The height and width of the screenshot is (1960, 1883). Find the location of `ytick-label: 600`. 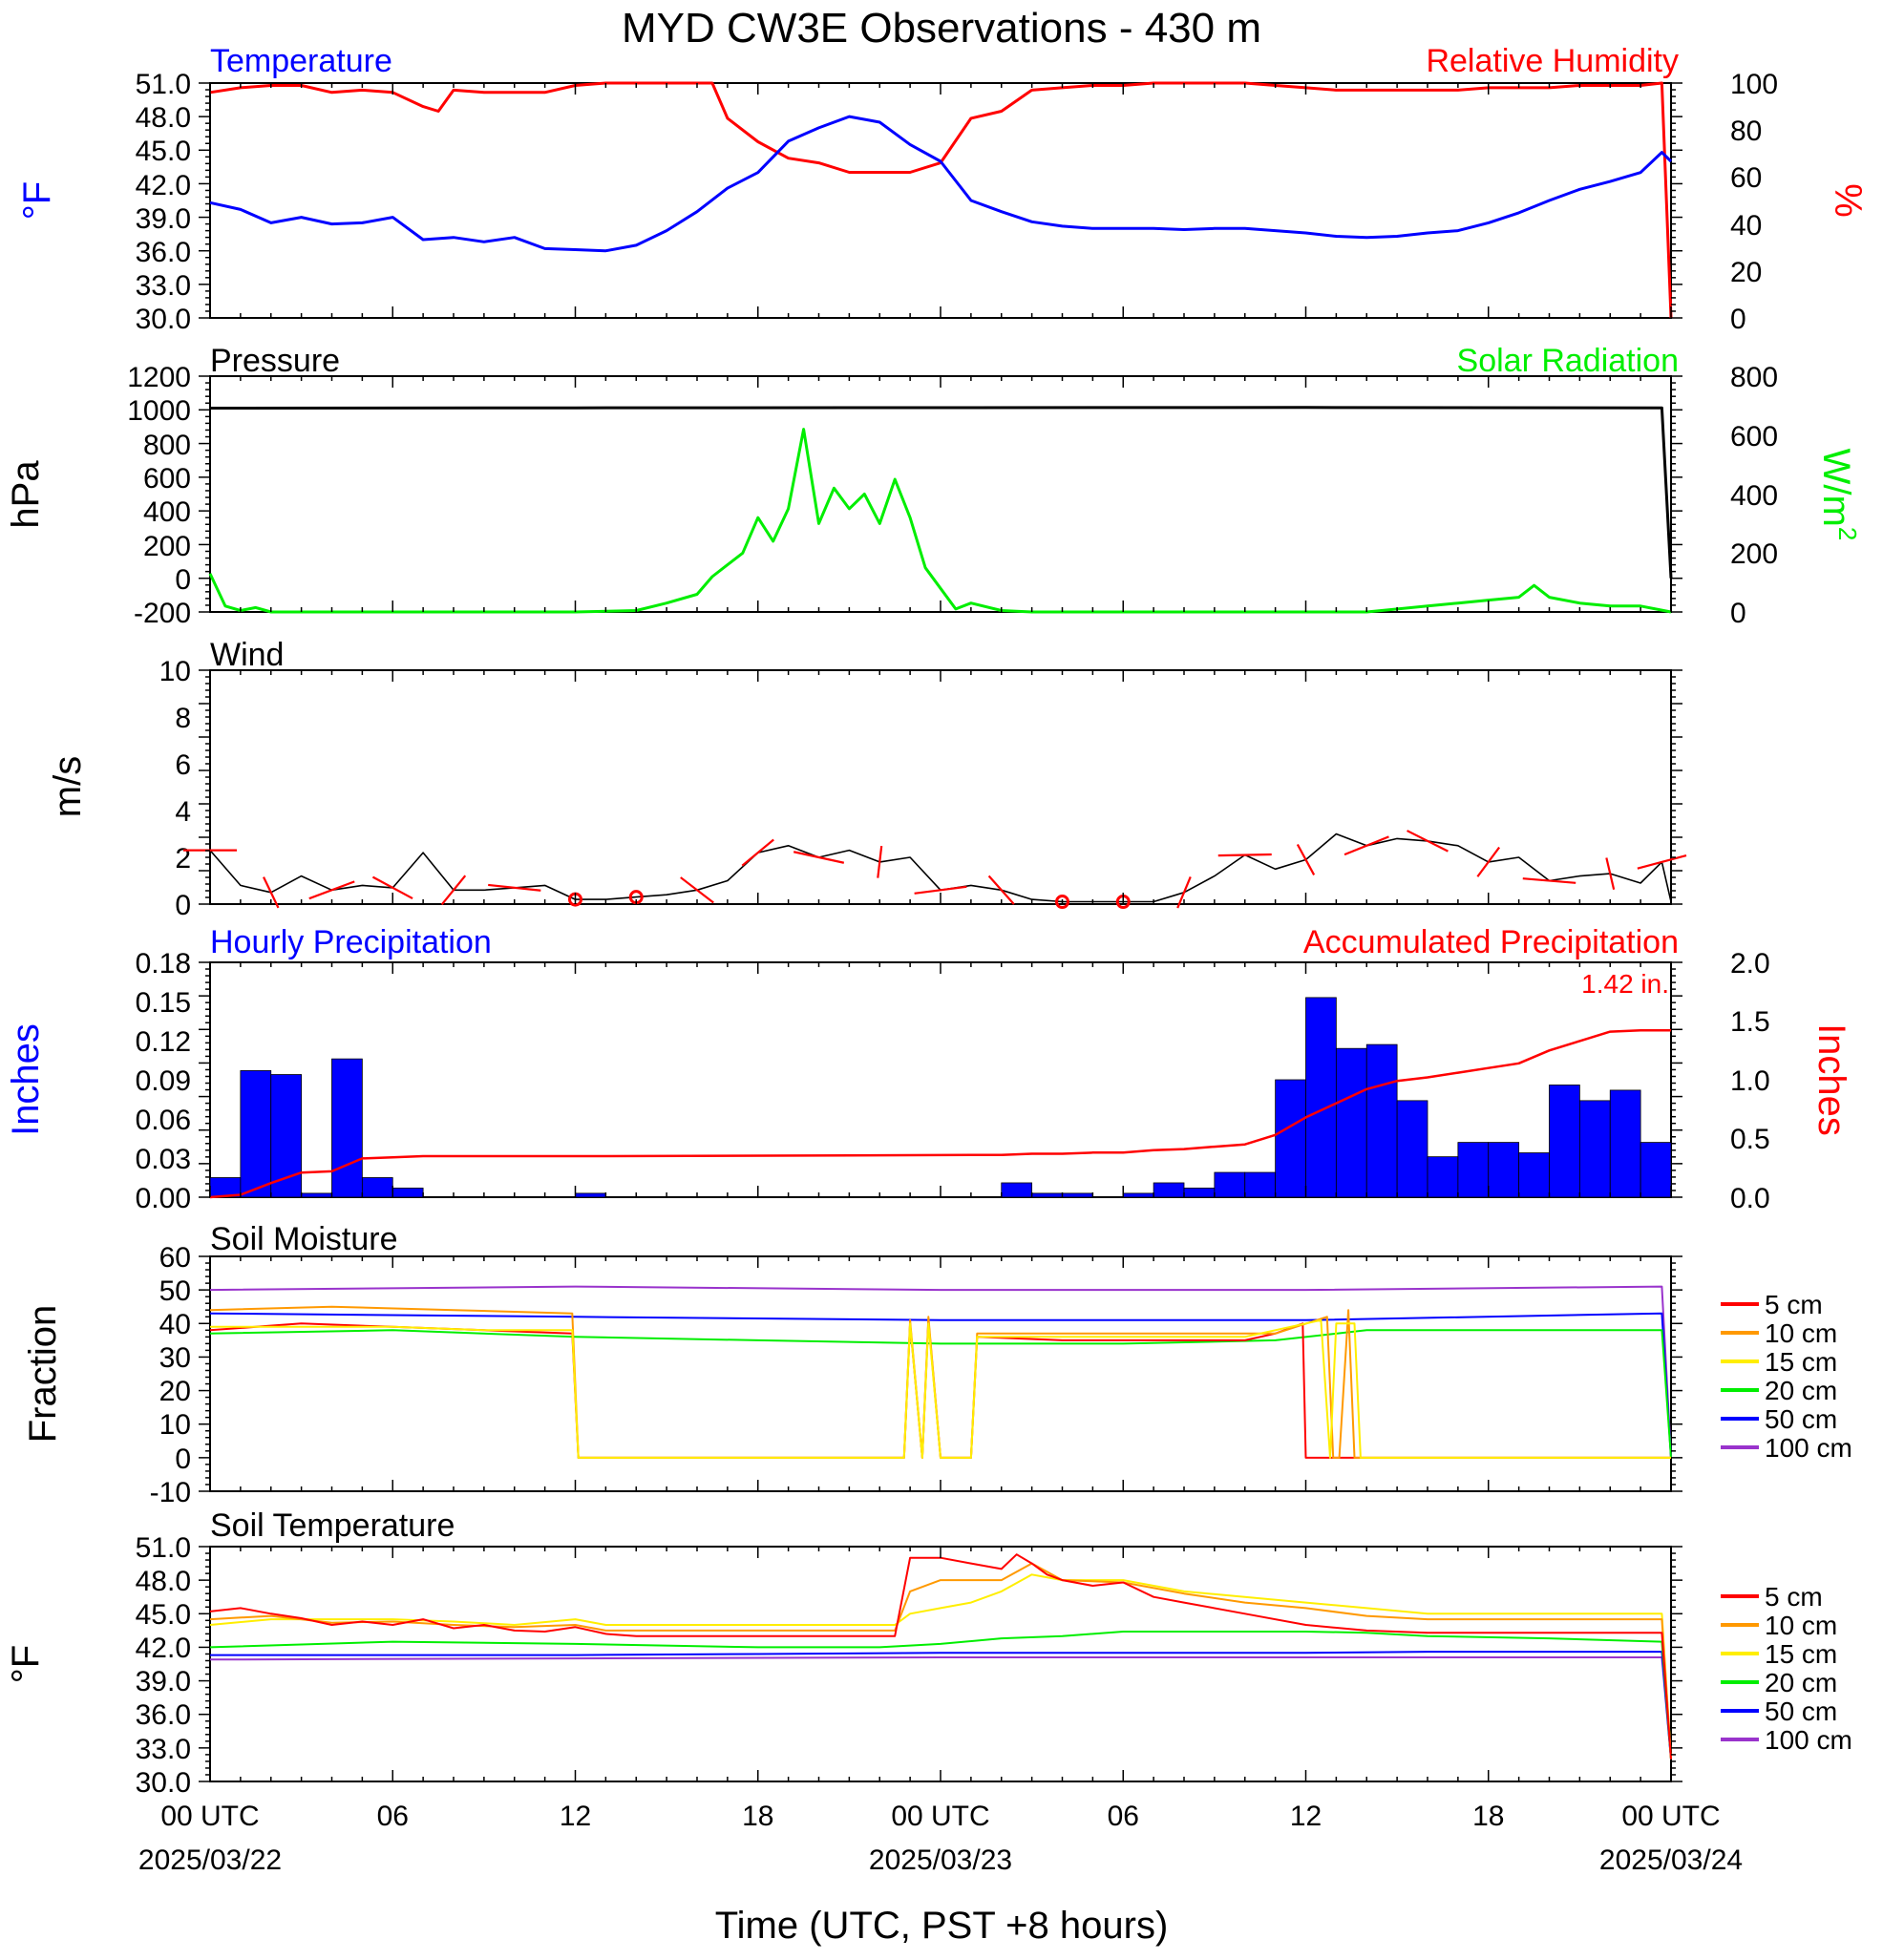

ytick-label: 600 is located at coordinates (1754, 437).